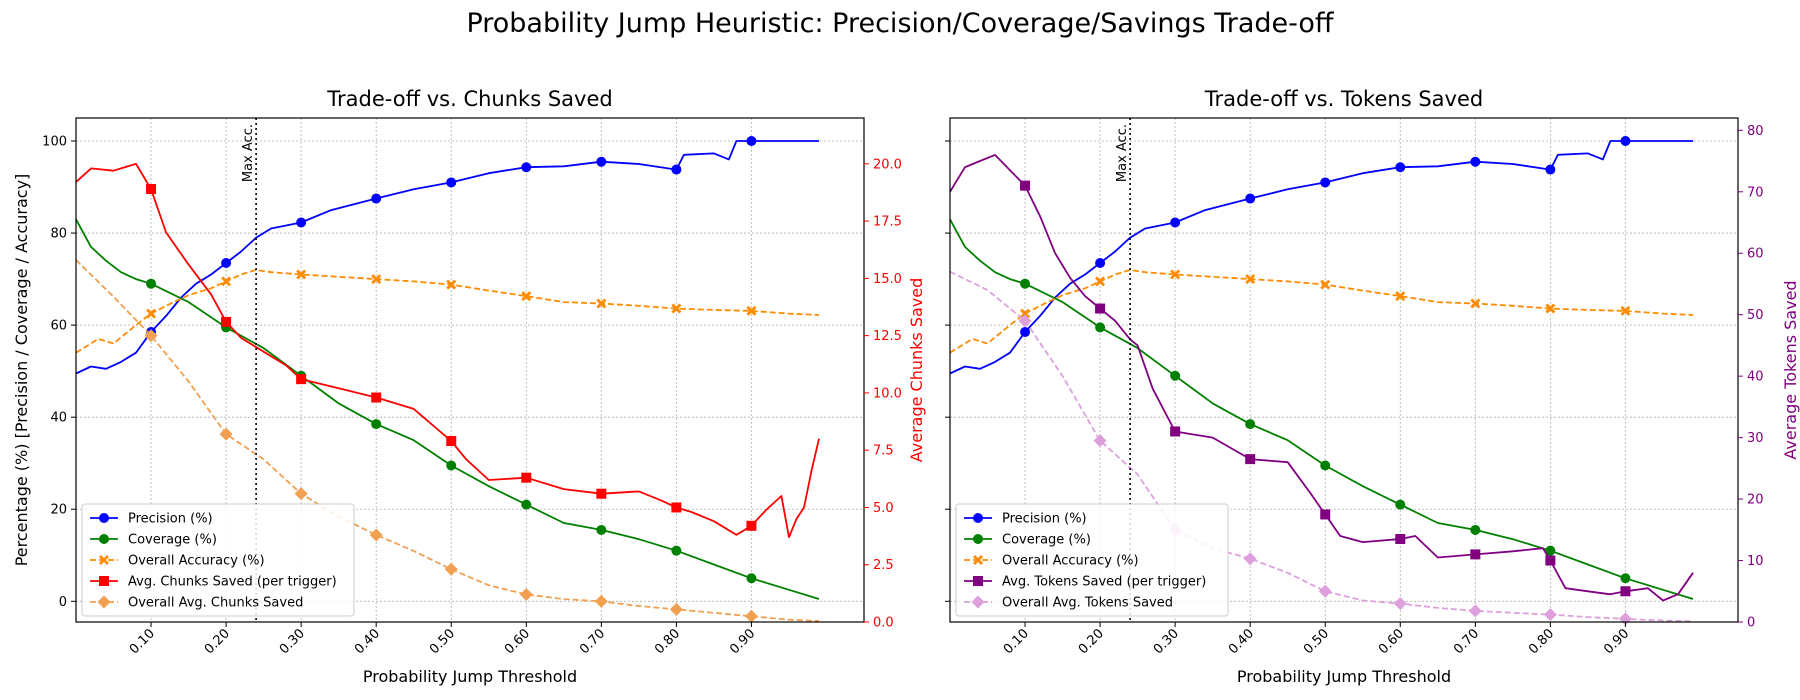 Image resolution: width=1800 pixels, height=700 pixels. What do you see at coordinates (1046, 540) in the screenshot?
I see `legend-label: Coverage (%)` at bounding box center [1046, 540].